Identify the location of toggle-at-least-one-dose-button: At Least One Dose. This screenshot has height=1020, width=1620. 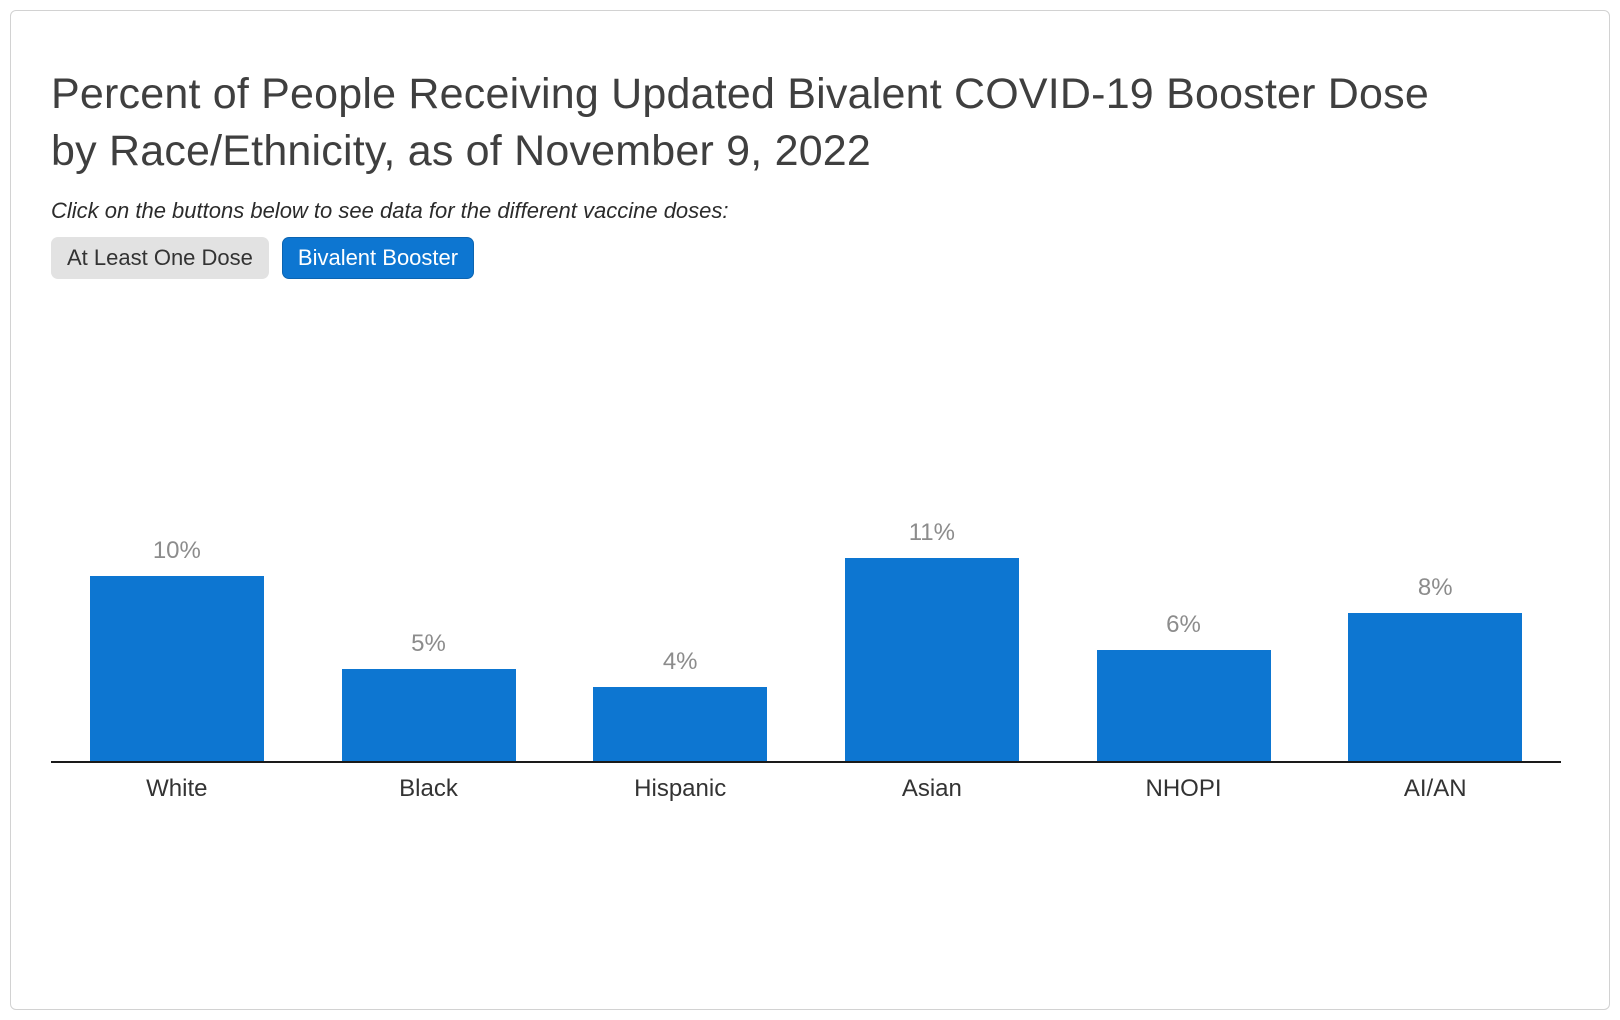
(160, 257).